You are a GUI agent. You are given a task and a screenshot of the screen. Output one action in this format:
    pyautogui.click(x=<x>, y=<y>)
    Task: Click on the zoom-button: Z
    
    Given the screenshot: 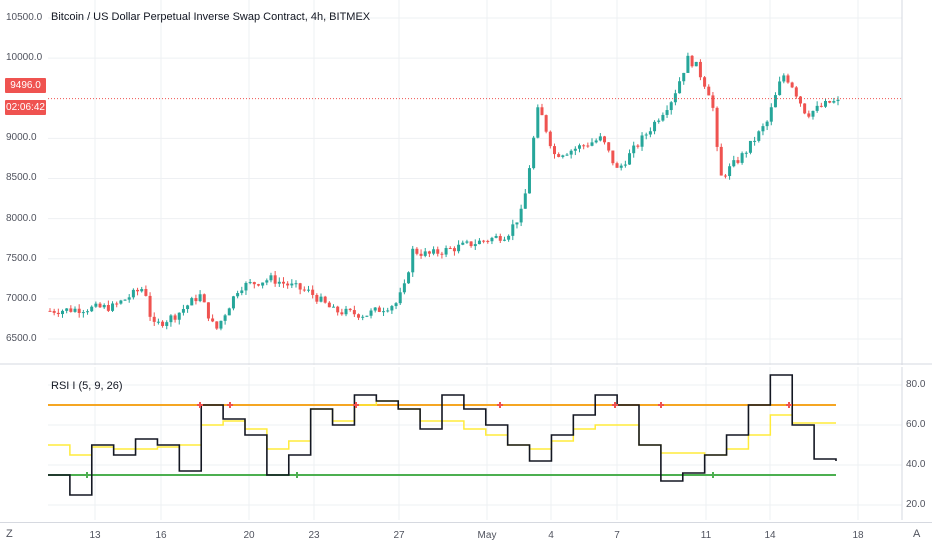 What is the action you would take?
    pyautogui.click(x=9, y=534)
    